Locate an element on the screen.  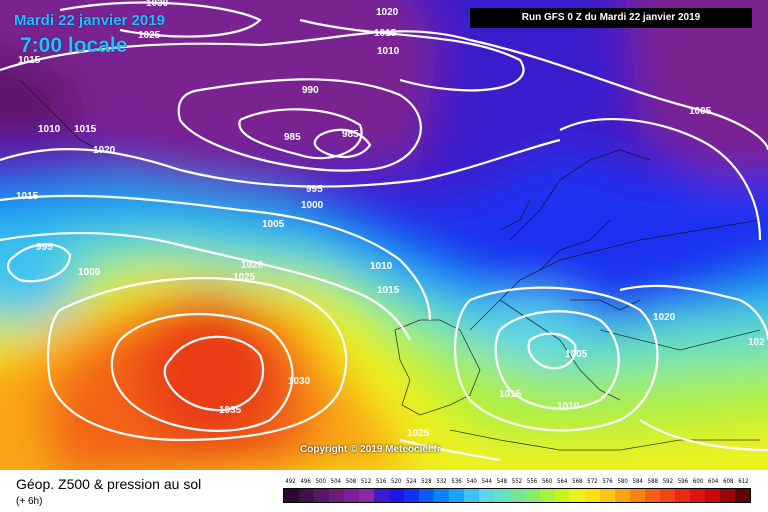
isobar-label: 985 is located at coordinates (292, 137).